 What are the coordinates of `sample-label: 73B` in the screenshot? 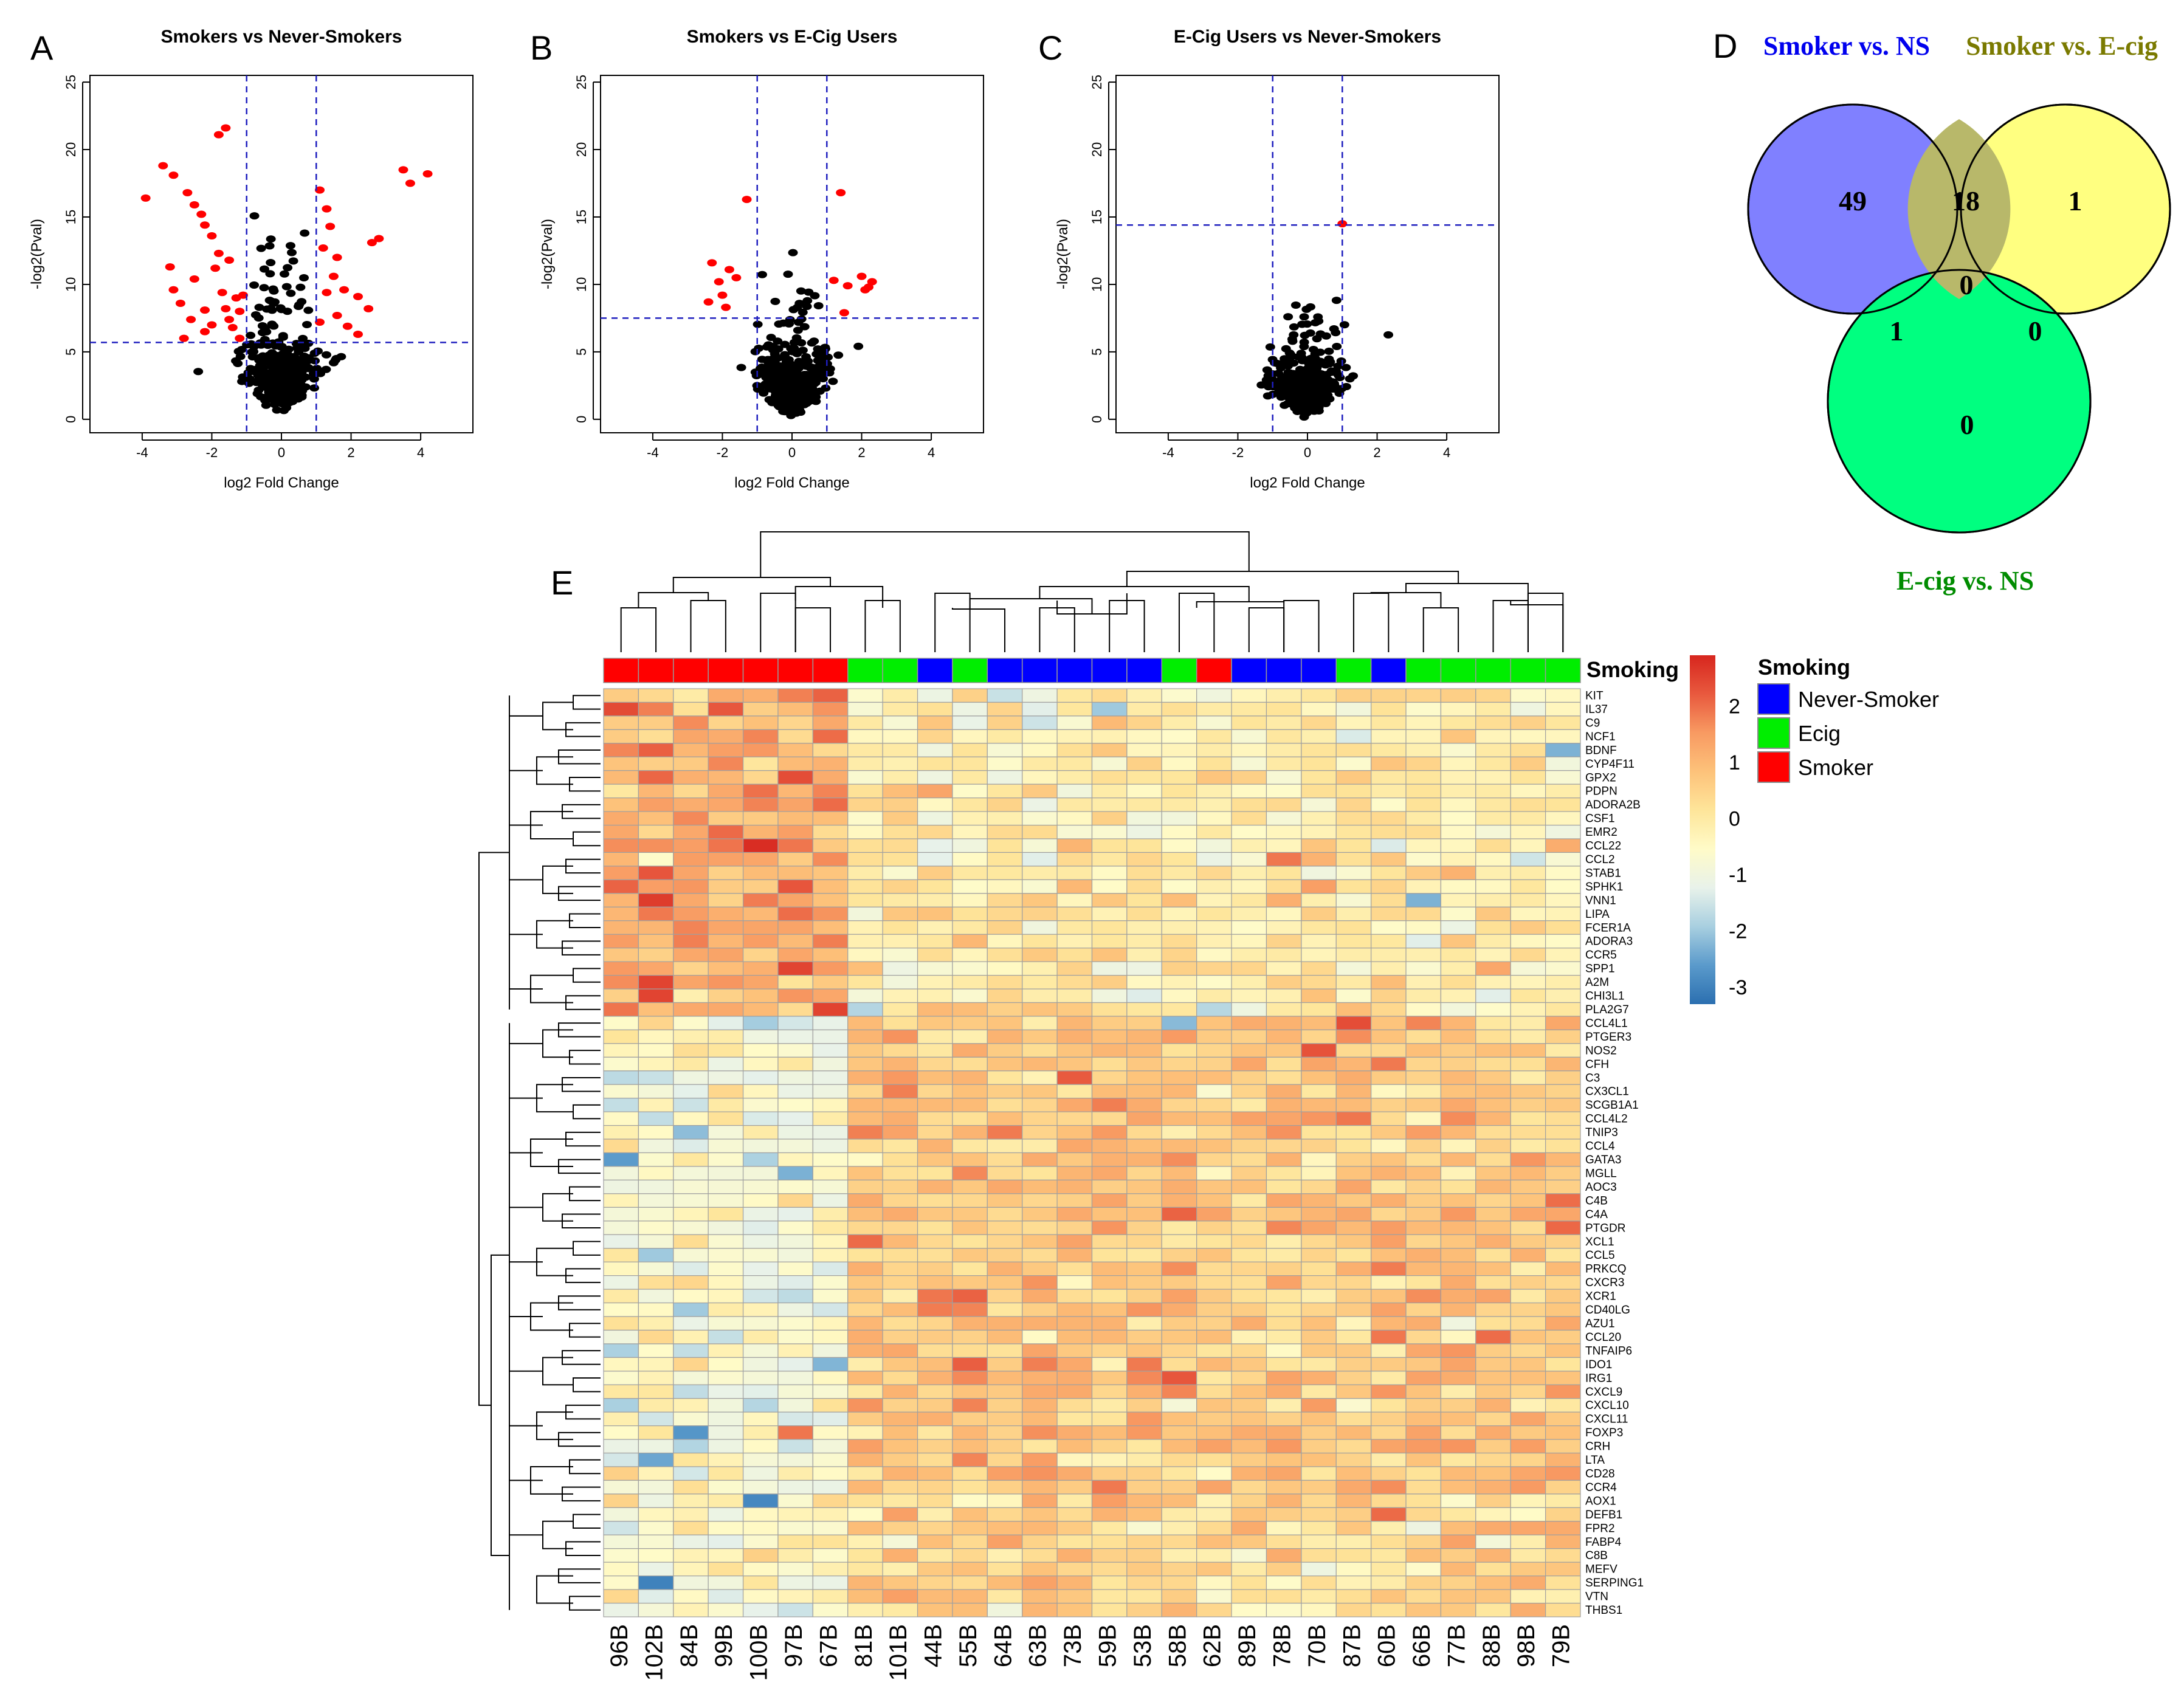 It's located at (1072, 1645).